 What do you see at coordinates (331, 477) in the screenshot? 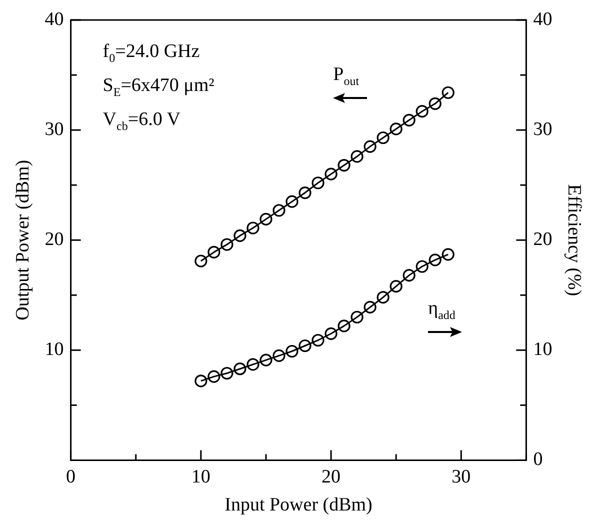
I see `x-tick-label: 20` at bounding box center [331, 477].